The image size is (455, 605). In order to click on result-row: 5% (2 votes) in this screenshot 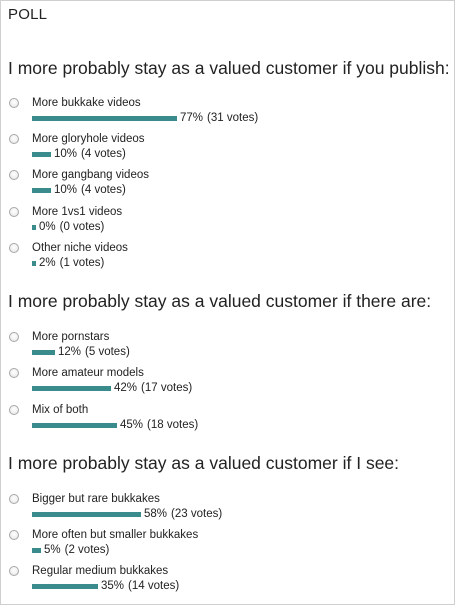, I will do `click(70, 550)`.